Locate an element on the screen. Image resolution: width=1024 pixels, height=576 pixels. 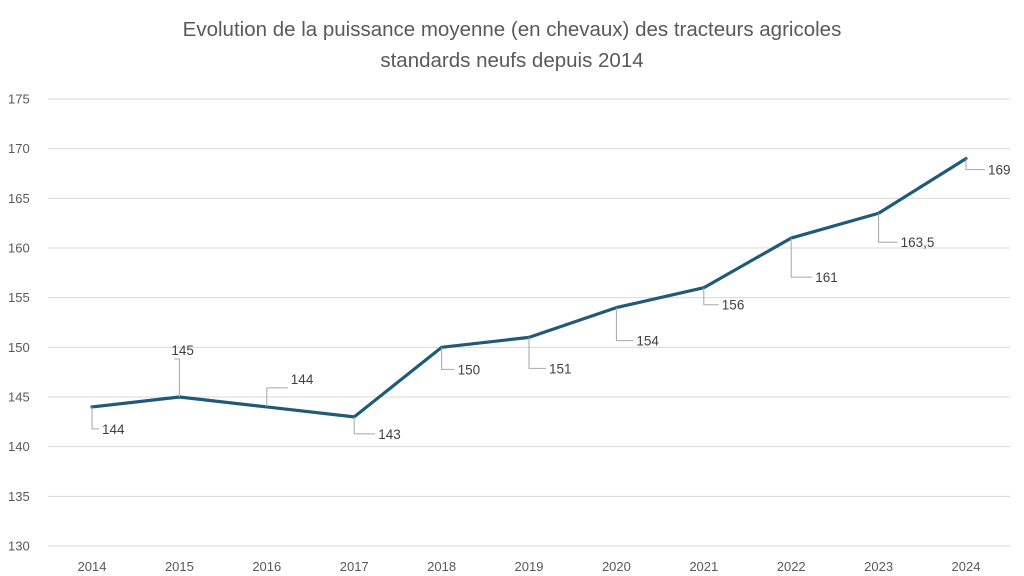
x-tick-label-2024: 2024 is located at coordinates (966, 566).